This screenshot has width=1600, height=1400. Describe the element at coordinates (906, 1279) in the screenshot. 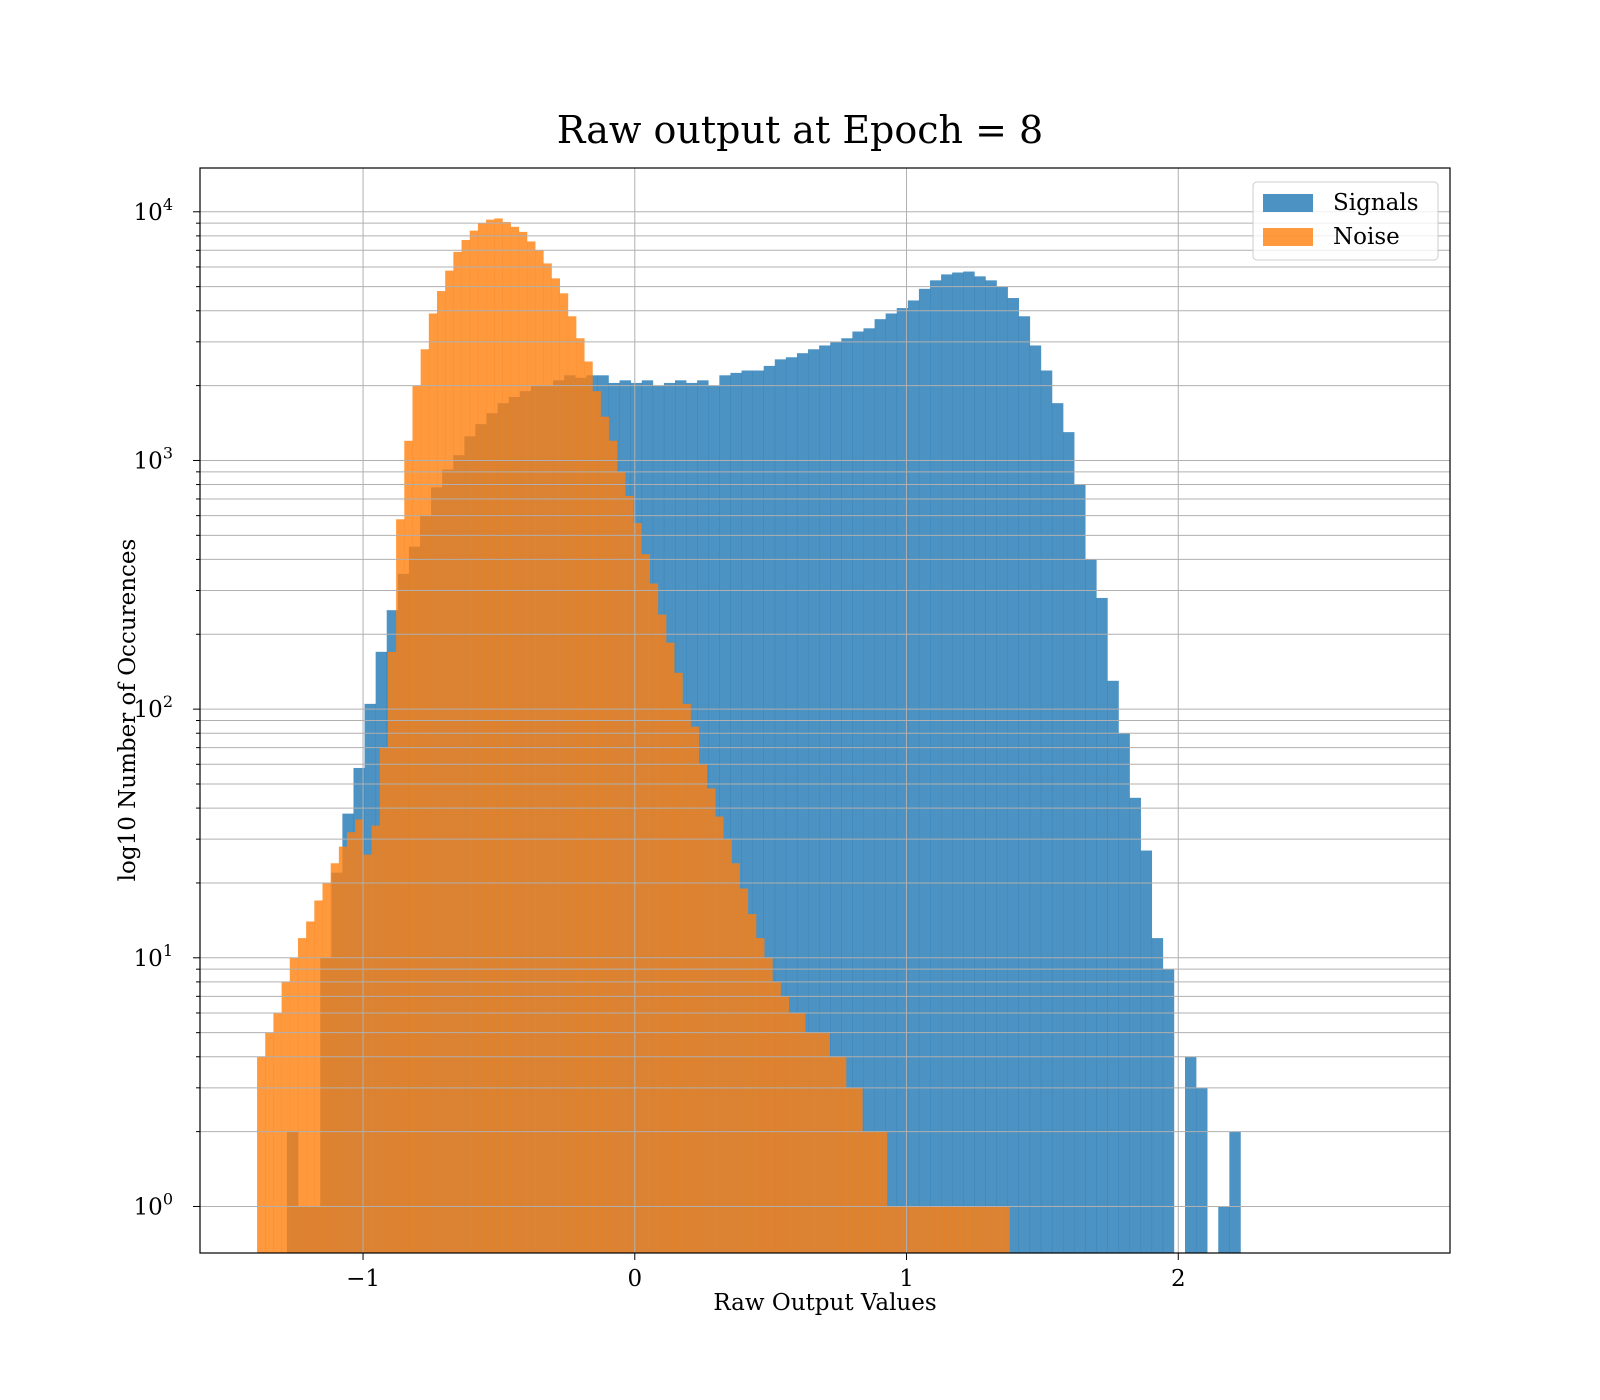

I see `x-tick-label: 1` at that location.